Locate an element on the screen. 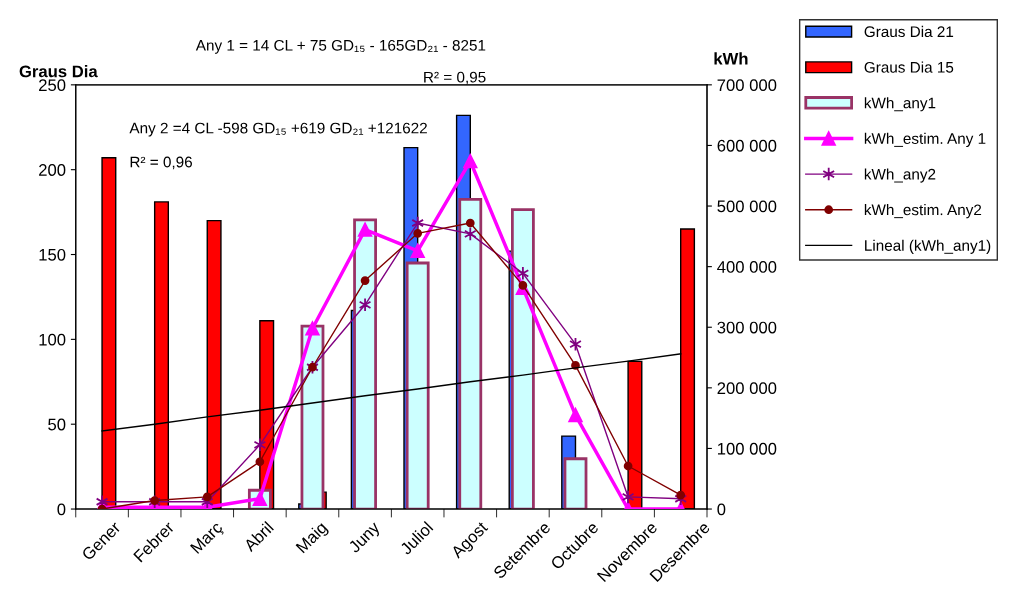  y-tick-label: 150 is located at coordinates (52, 254).